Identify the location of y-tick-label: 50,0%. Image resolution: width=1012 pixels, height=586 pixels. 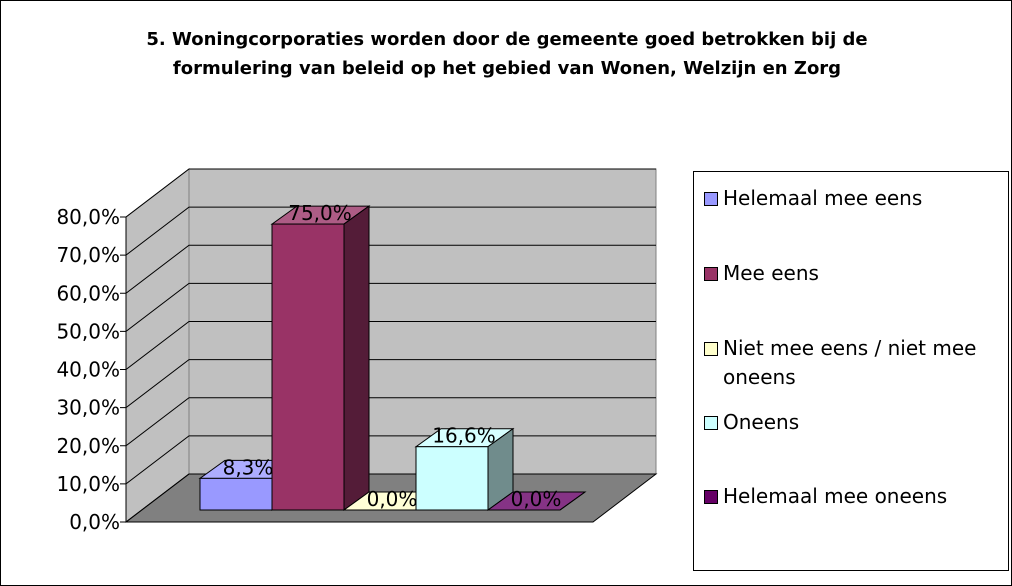
(88, 331).